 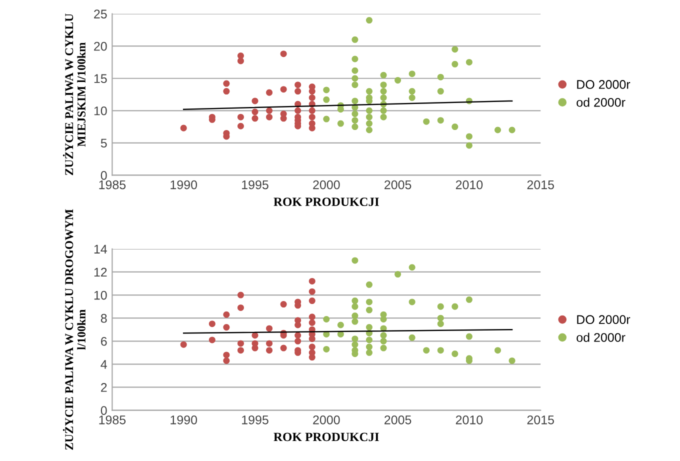 What do you see at coordinates (469, 419) in the screenshot?
I see `x-tick-label: 2010` at bounding box center [469, 419].